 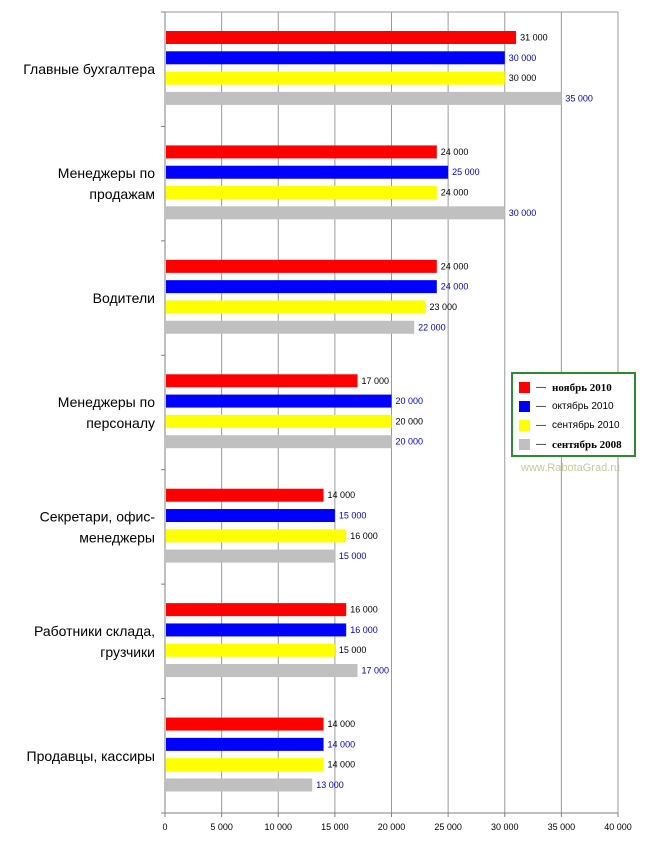 What do you see at coordinates (117, 537) in the screenshot?
I see `category-label: менеджеры` at bounding box center [117, 537].